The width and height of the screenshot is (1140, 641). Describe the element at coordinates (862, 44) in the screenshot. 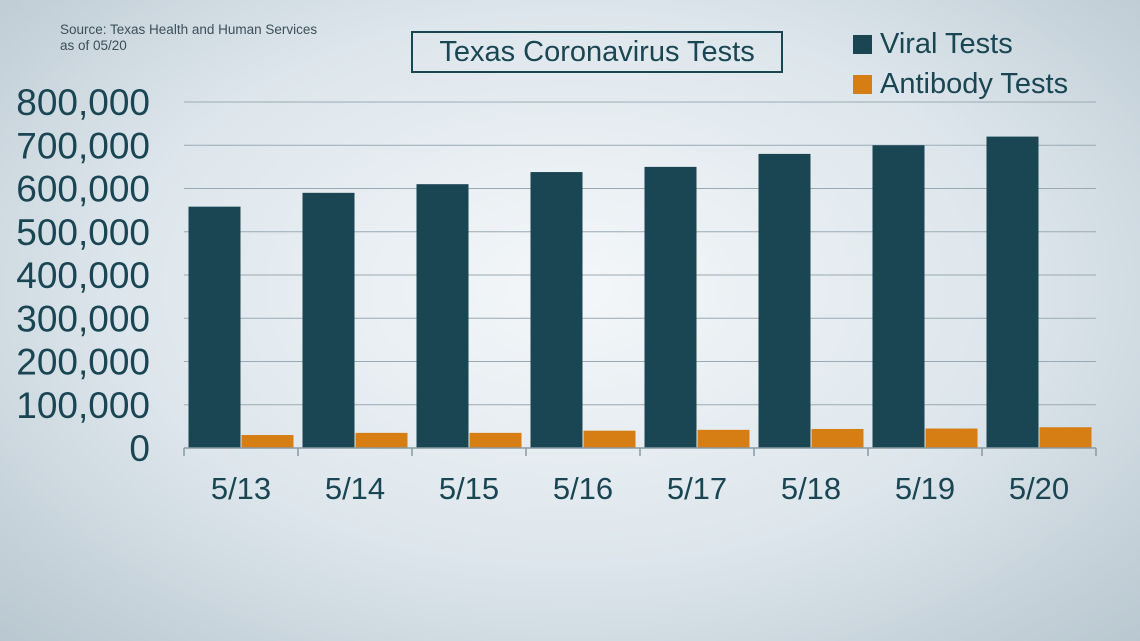

I see `legend-swatch-viral` at that location.